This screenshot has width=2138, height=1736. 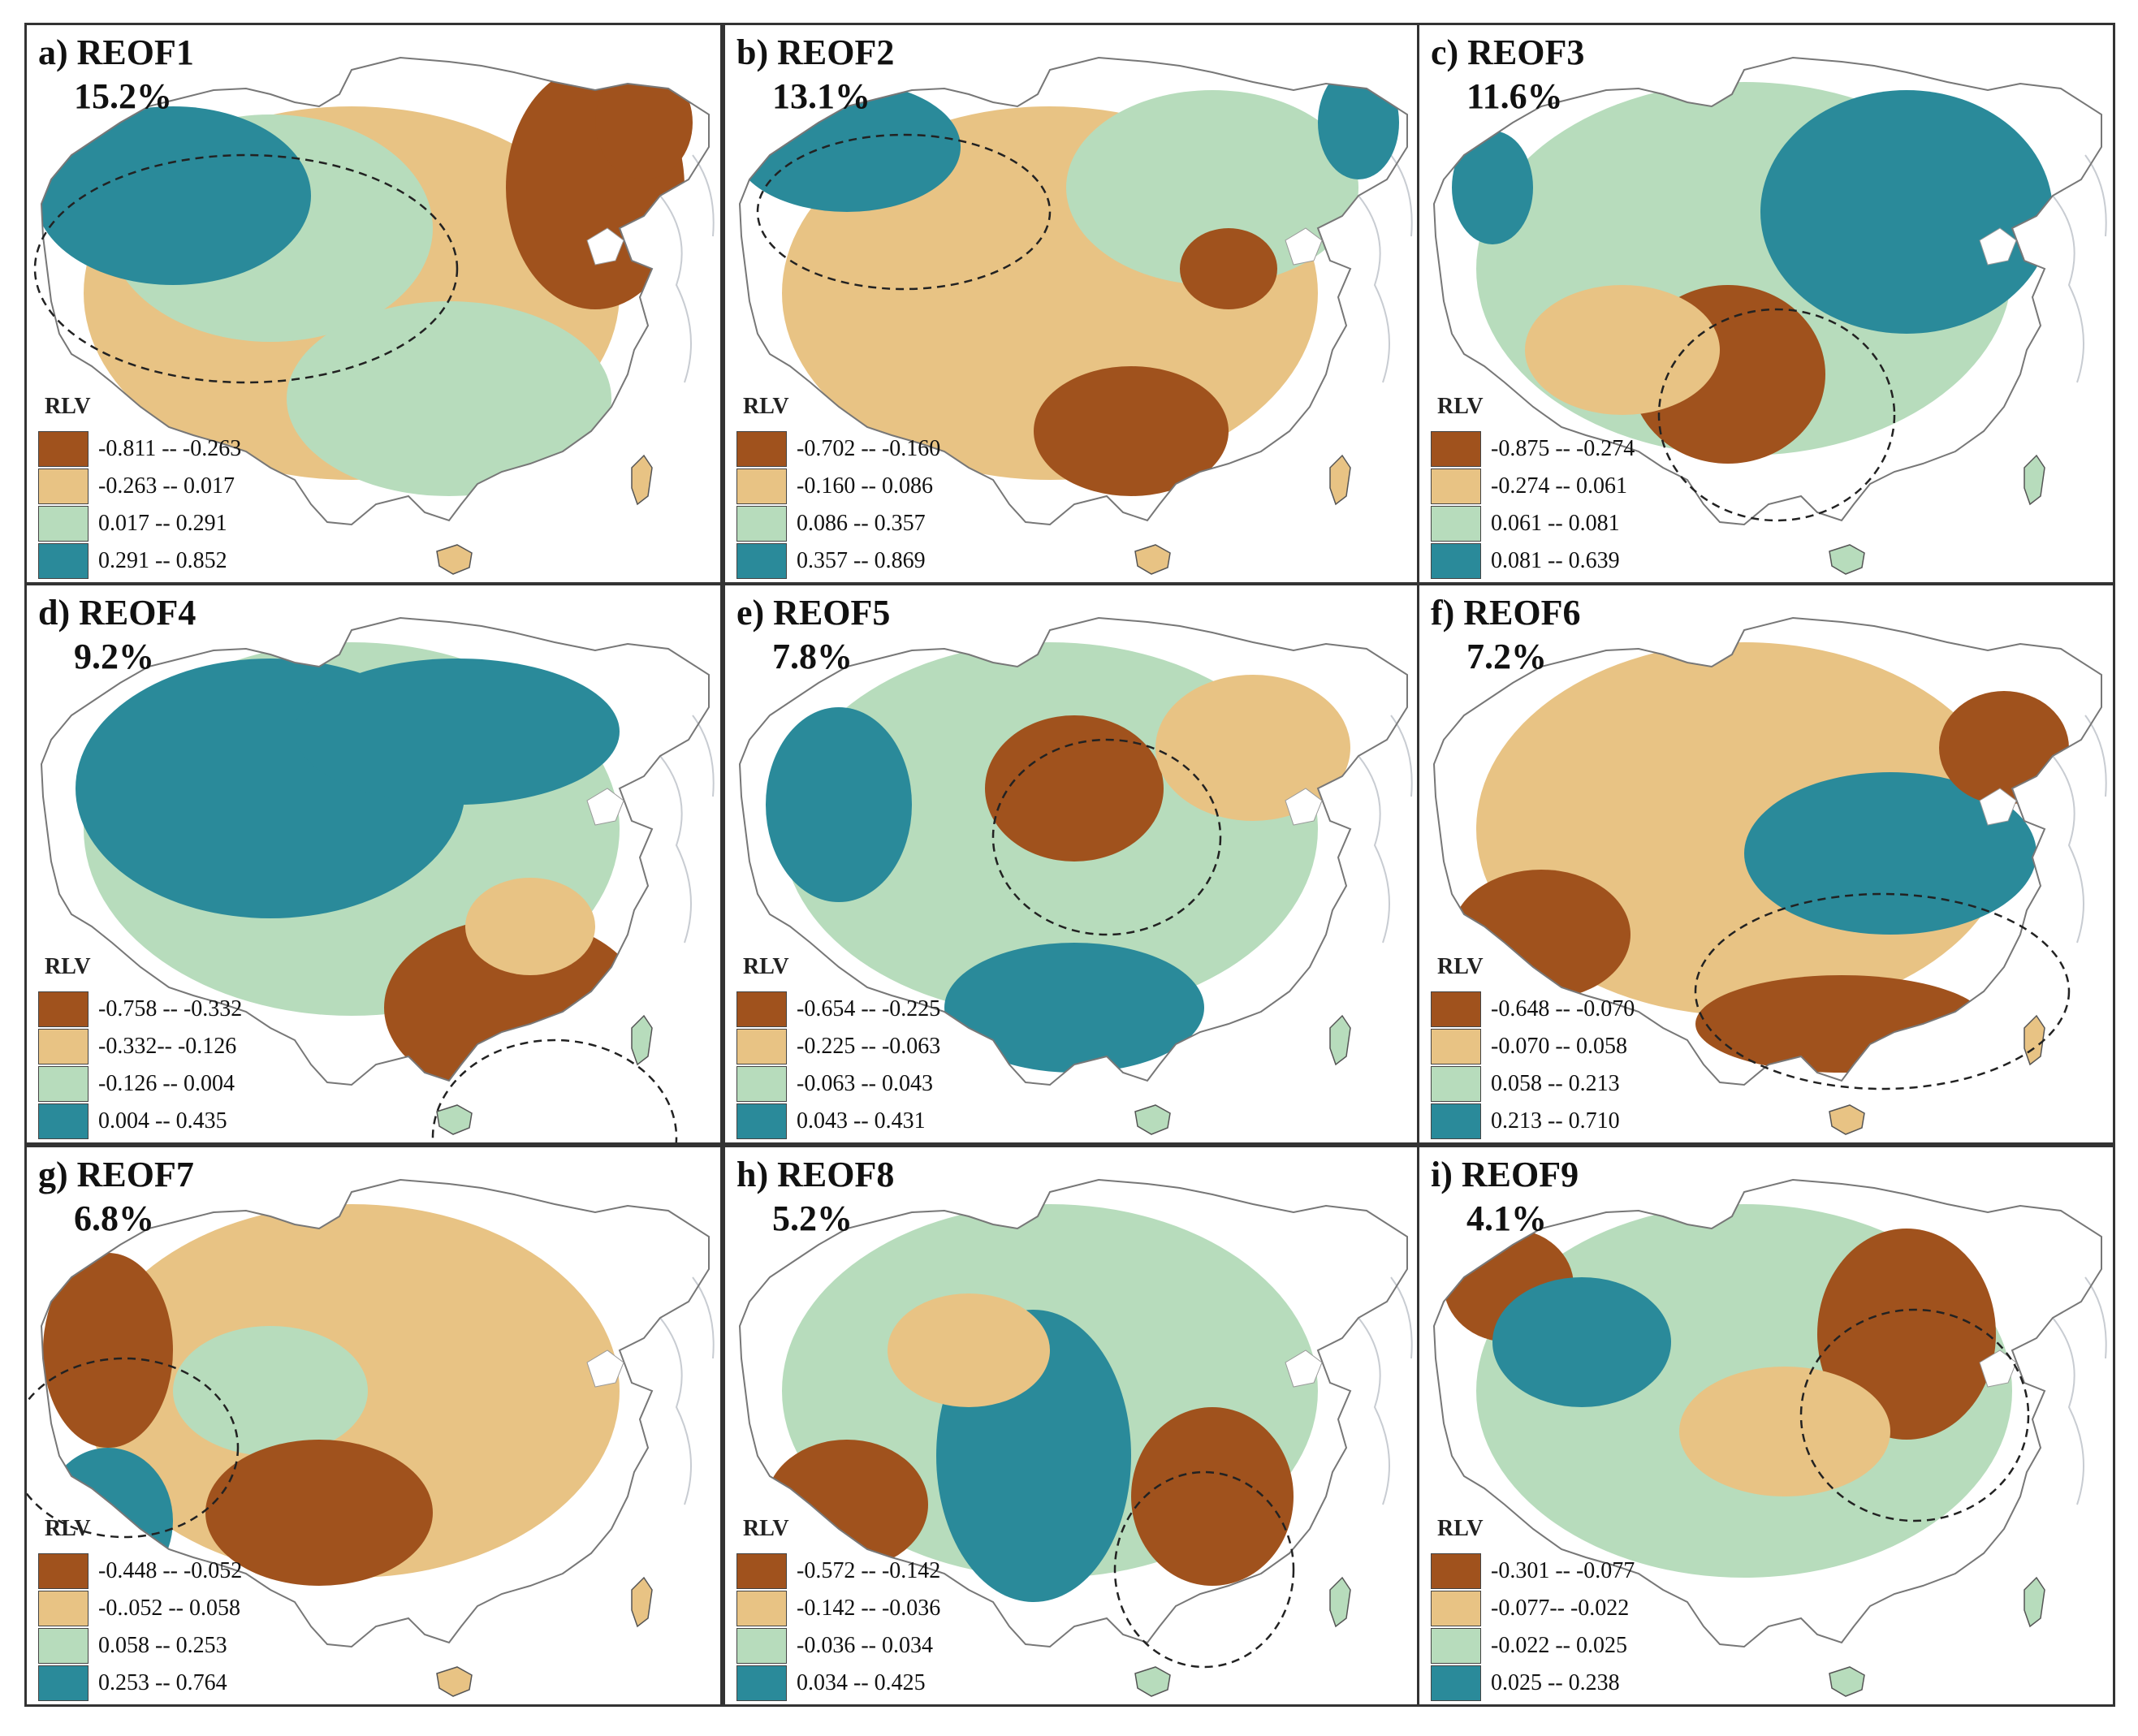 I want to click on legend-item: 0.043 -- 0.431, so click(x=870, y=1122).